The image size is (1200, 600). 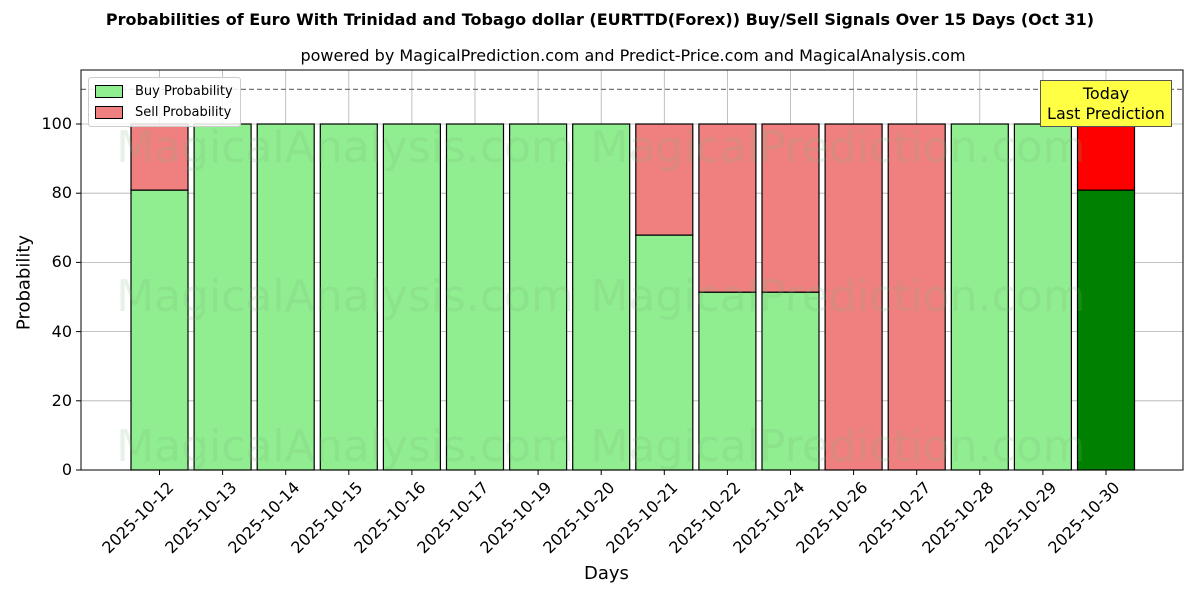 What do you see at coordinates (61, 262) in the screenshot?
I see `y-tick-label: 60` at bounding box center [61, 262].